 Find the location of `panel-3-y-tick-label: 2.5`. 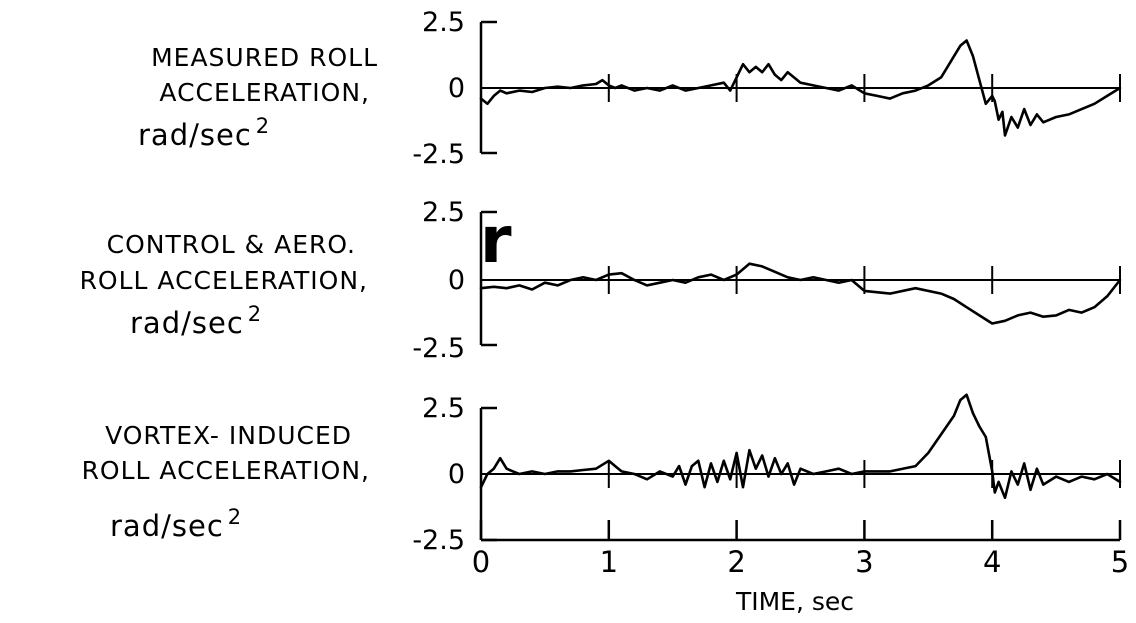

panel-3-y-tick-label: 2.5 is located at coordinates (443, 408).